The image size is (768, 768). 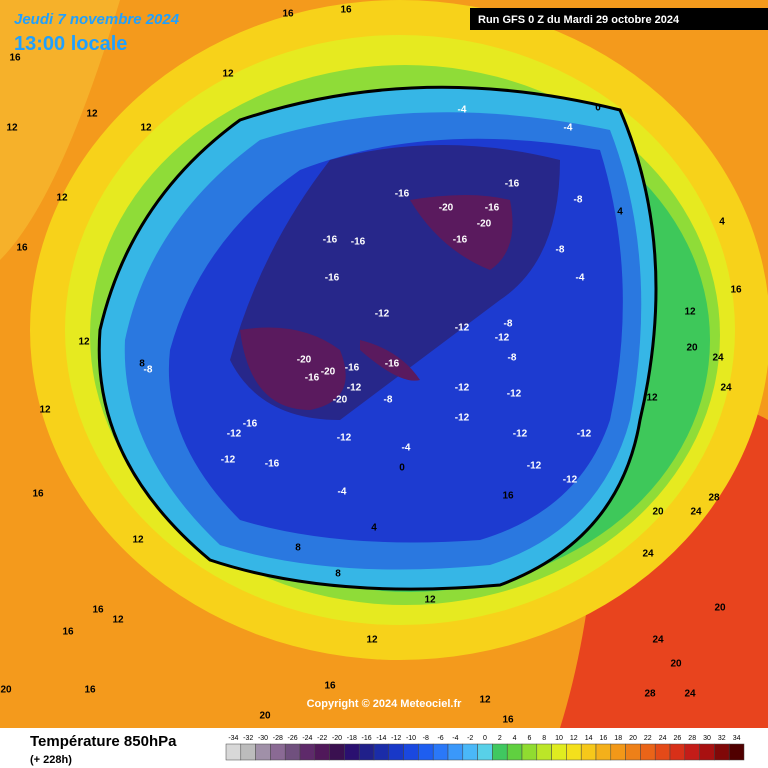 What do you see at coordinates (589, 738) in the screenshot?
I see `legend-tick-label: 14` at bounding box center [589, 738].